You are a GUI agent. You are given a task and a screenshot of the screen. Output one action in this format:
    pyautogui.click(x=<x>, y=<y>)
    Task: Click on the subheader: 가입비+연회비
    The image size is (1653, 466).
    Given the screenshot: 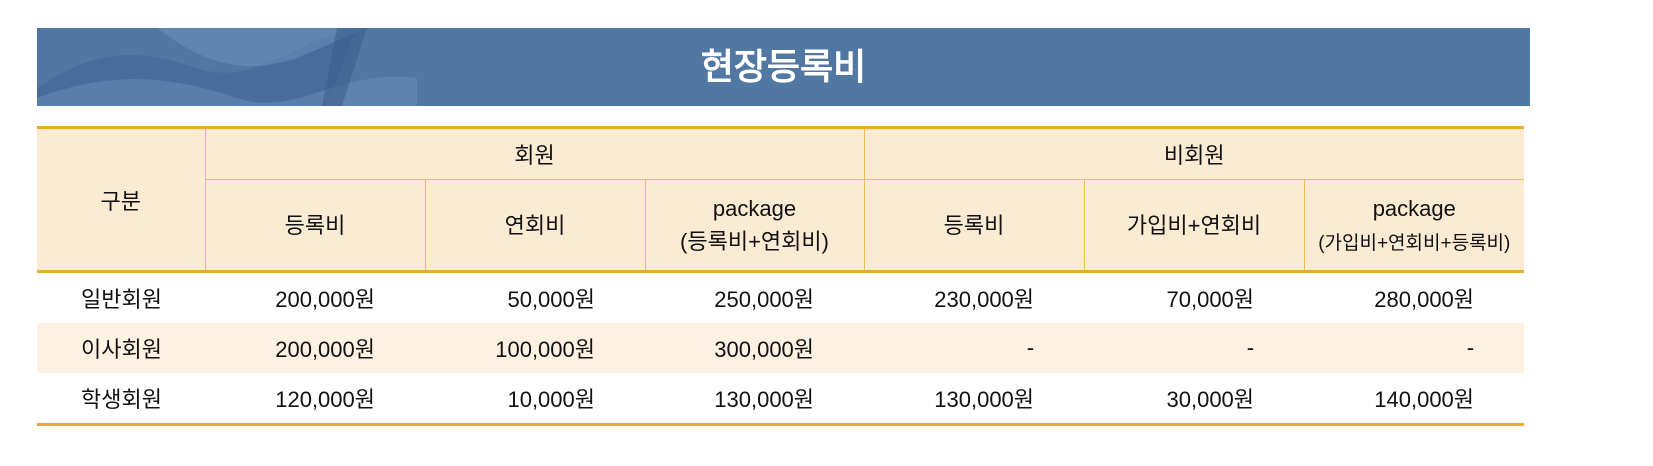 What is the action you would take?
    pyautogui.click(x=1194, y=226)
    